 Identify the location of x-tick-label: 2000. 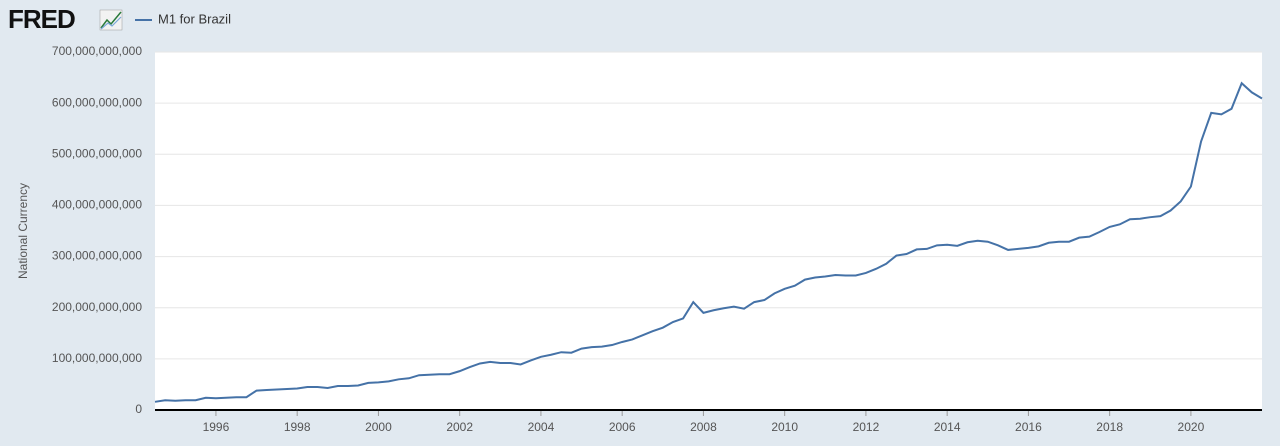
(378, 427).